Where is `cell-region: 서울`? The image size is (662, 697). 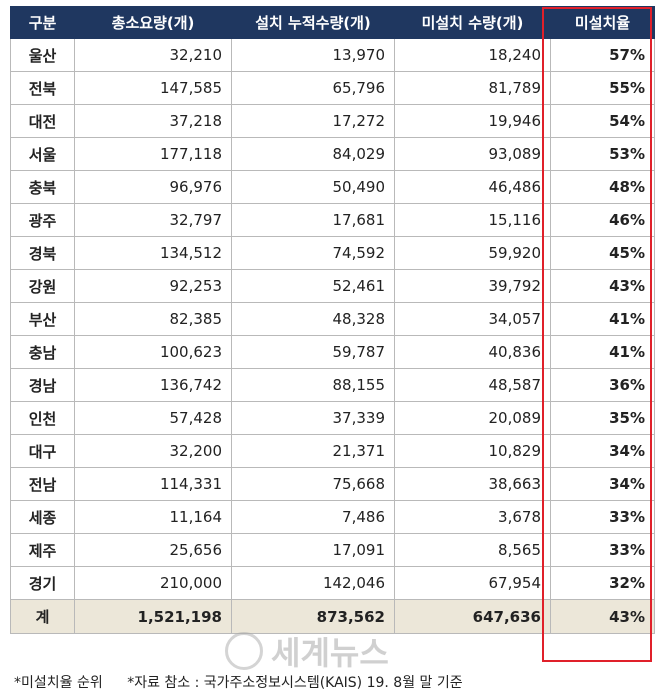
cell-region: 서울 is located at coordinates (42, 154).